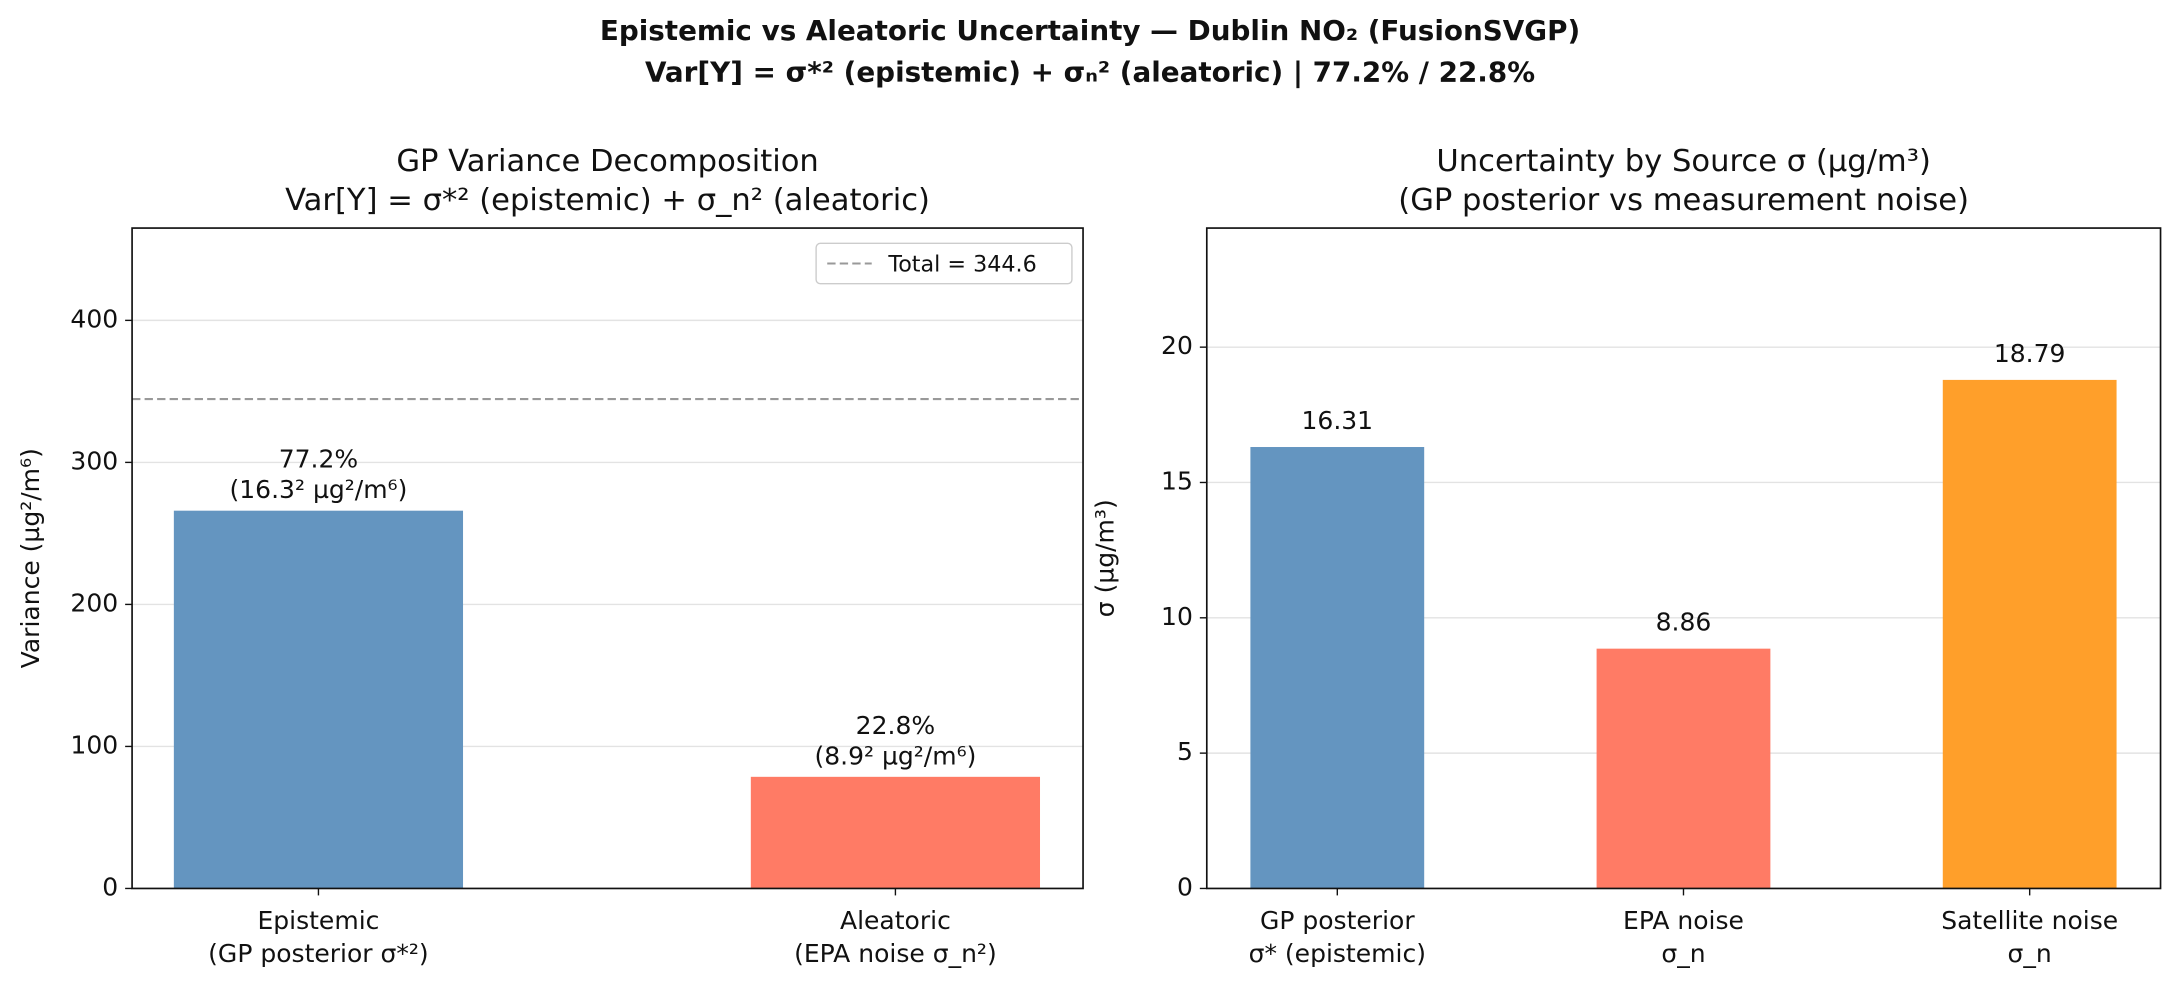  I want to click on x-tick-label: Satellite noise, so click(2029, 920).